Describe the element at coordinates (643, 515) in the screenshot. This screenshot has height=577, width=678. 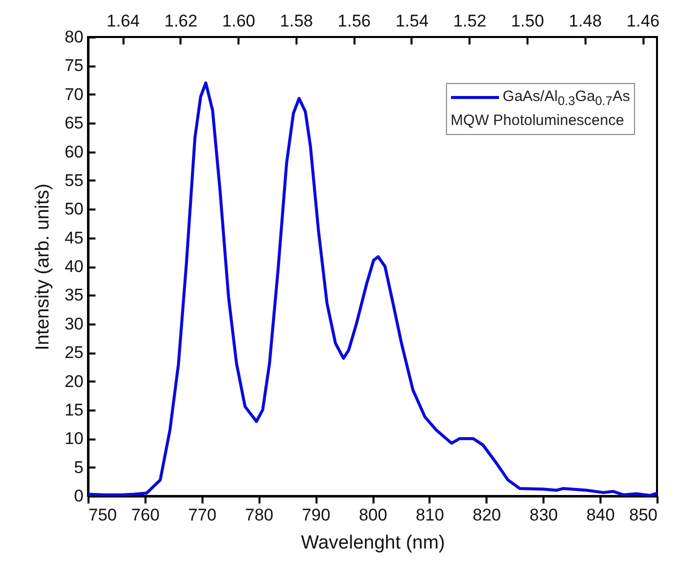
I see `x-tick-label: 850` at that location.